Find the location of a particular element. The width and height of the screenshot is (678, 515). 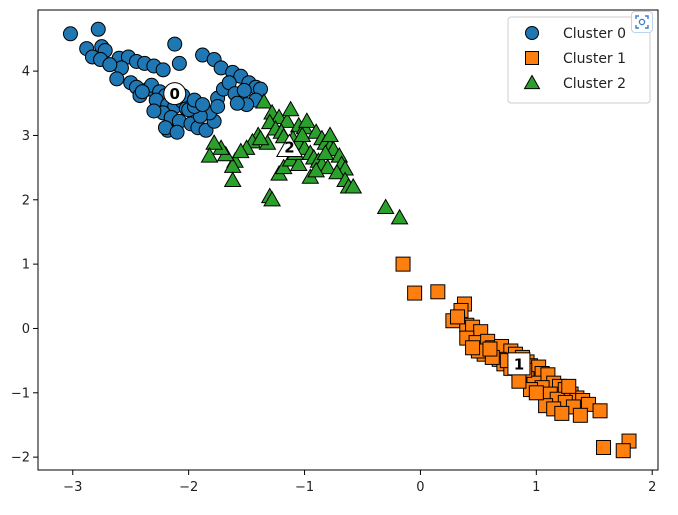

cluster-center-label: 1 is located at coordinates (519, 364).